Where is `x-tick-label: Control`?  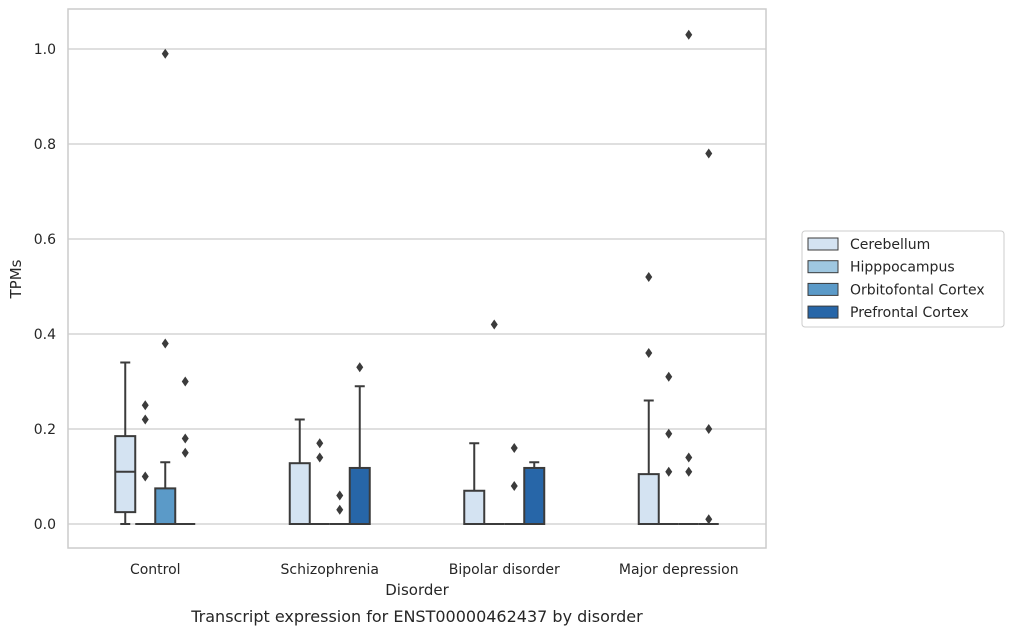 x-tick-label: Control is located at coordinates (155, 570).